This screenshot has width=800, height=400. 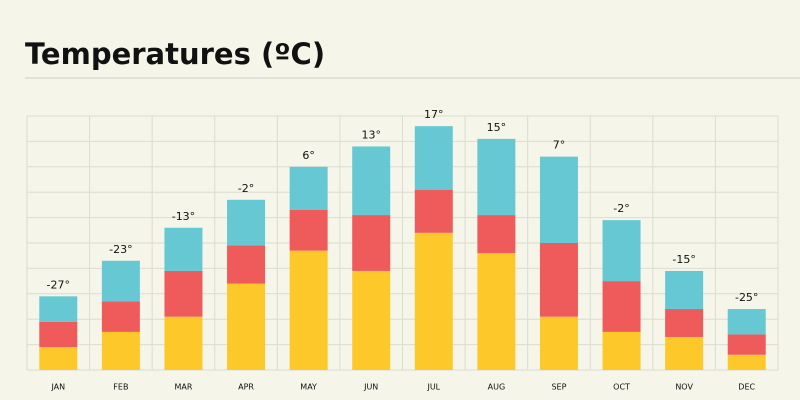 What do you see at coordinates (57, 387) in the screenshot?
I see `x-tick-label: JAN` at bounding box center [57, 387].